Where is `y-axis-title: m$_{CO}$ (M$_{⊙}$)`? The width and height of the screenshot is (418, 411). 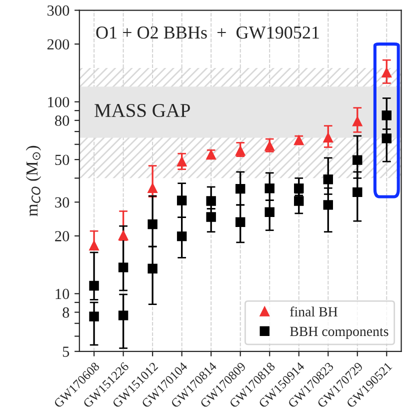
y-axis-title: m$_{CO}$ (M$_{⊙}$) is located at coordinates (34, 181).